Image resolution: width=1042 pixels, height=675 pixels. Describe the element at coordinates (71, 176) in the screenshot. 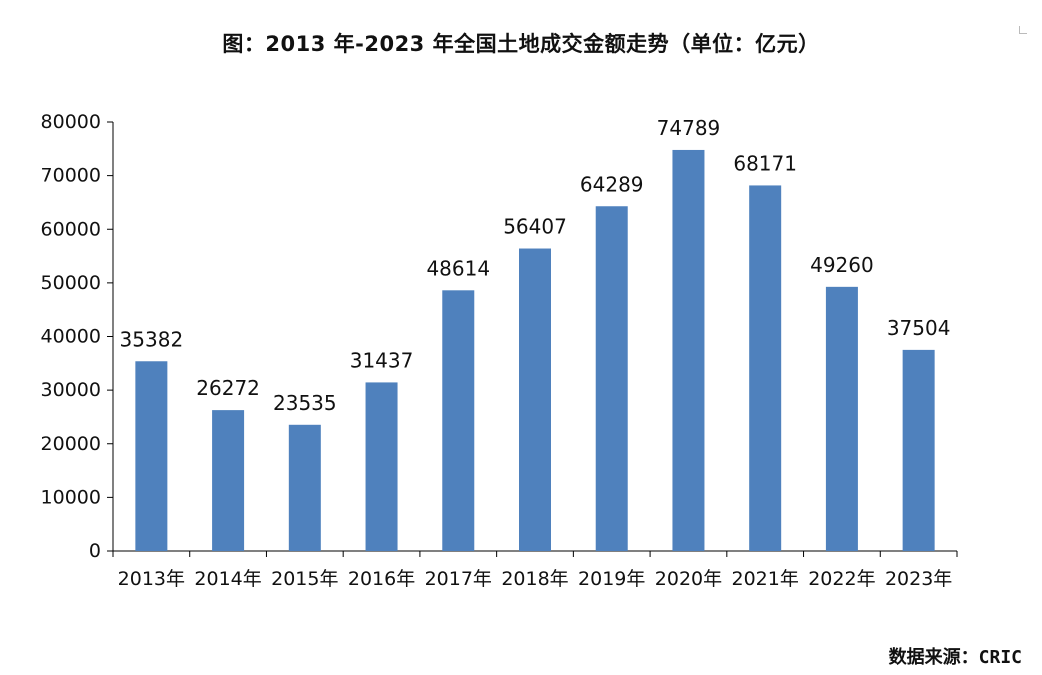

I see `y-tick-label: 70000` at that location.